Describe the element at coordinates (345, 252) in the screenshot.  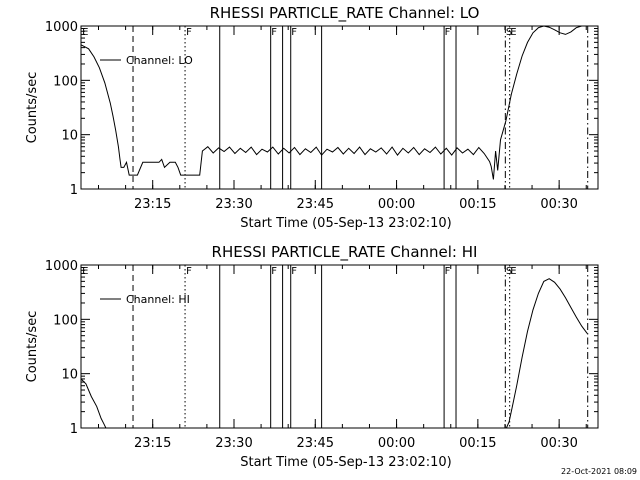
I see `chart-title: RHESSI PARTICLE_RATE Channel: HI` at that location.